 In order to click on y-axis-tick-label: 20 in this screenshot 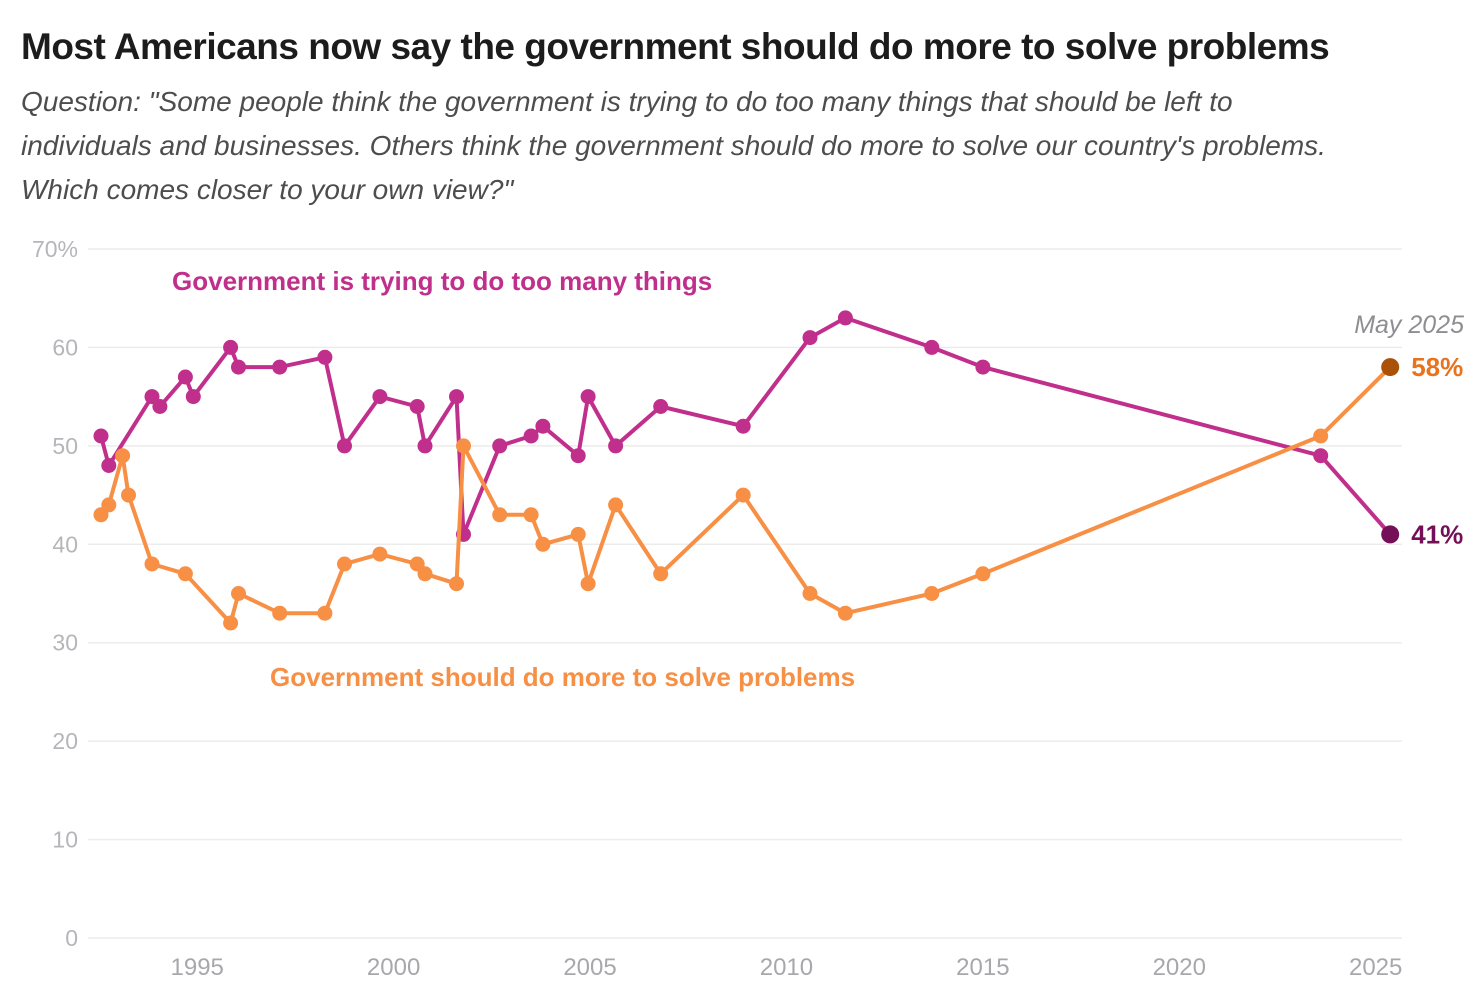, I will do `click(65, 741)`.